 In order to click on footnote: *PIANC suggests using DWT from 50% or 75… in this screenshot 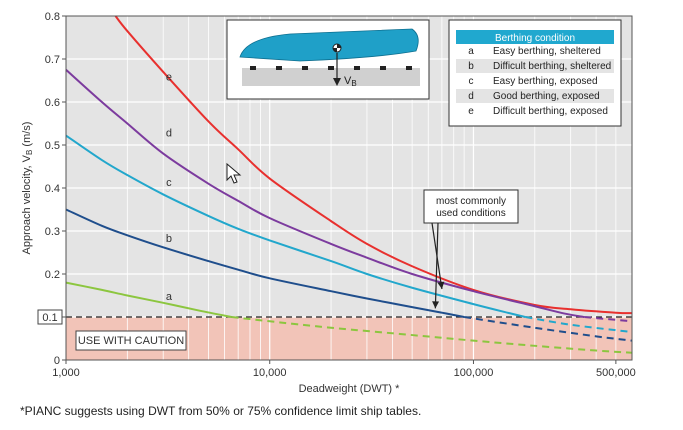, I will do `click(221, 411)`.